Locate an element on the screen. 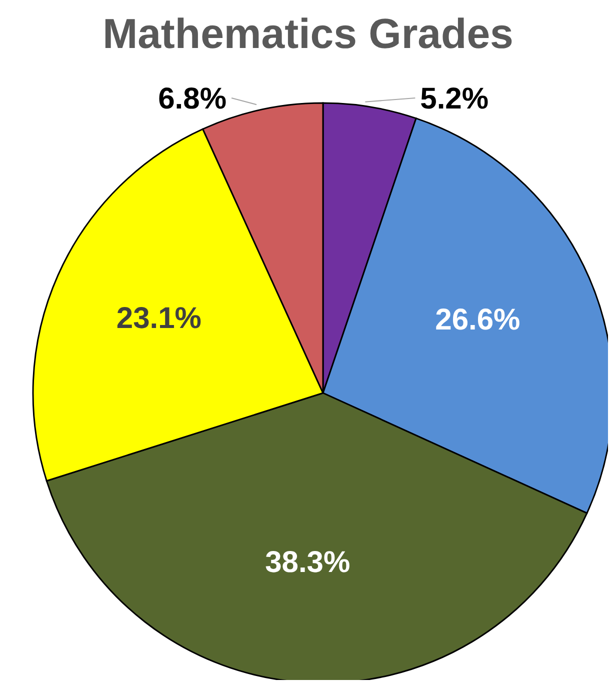  chart-title: Mathematics Grades is located at coordinates (308, 34).